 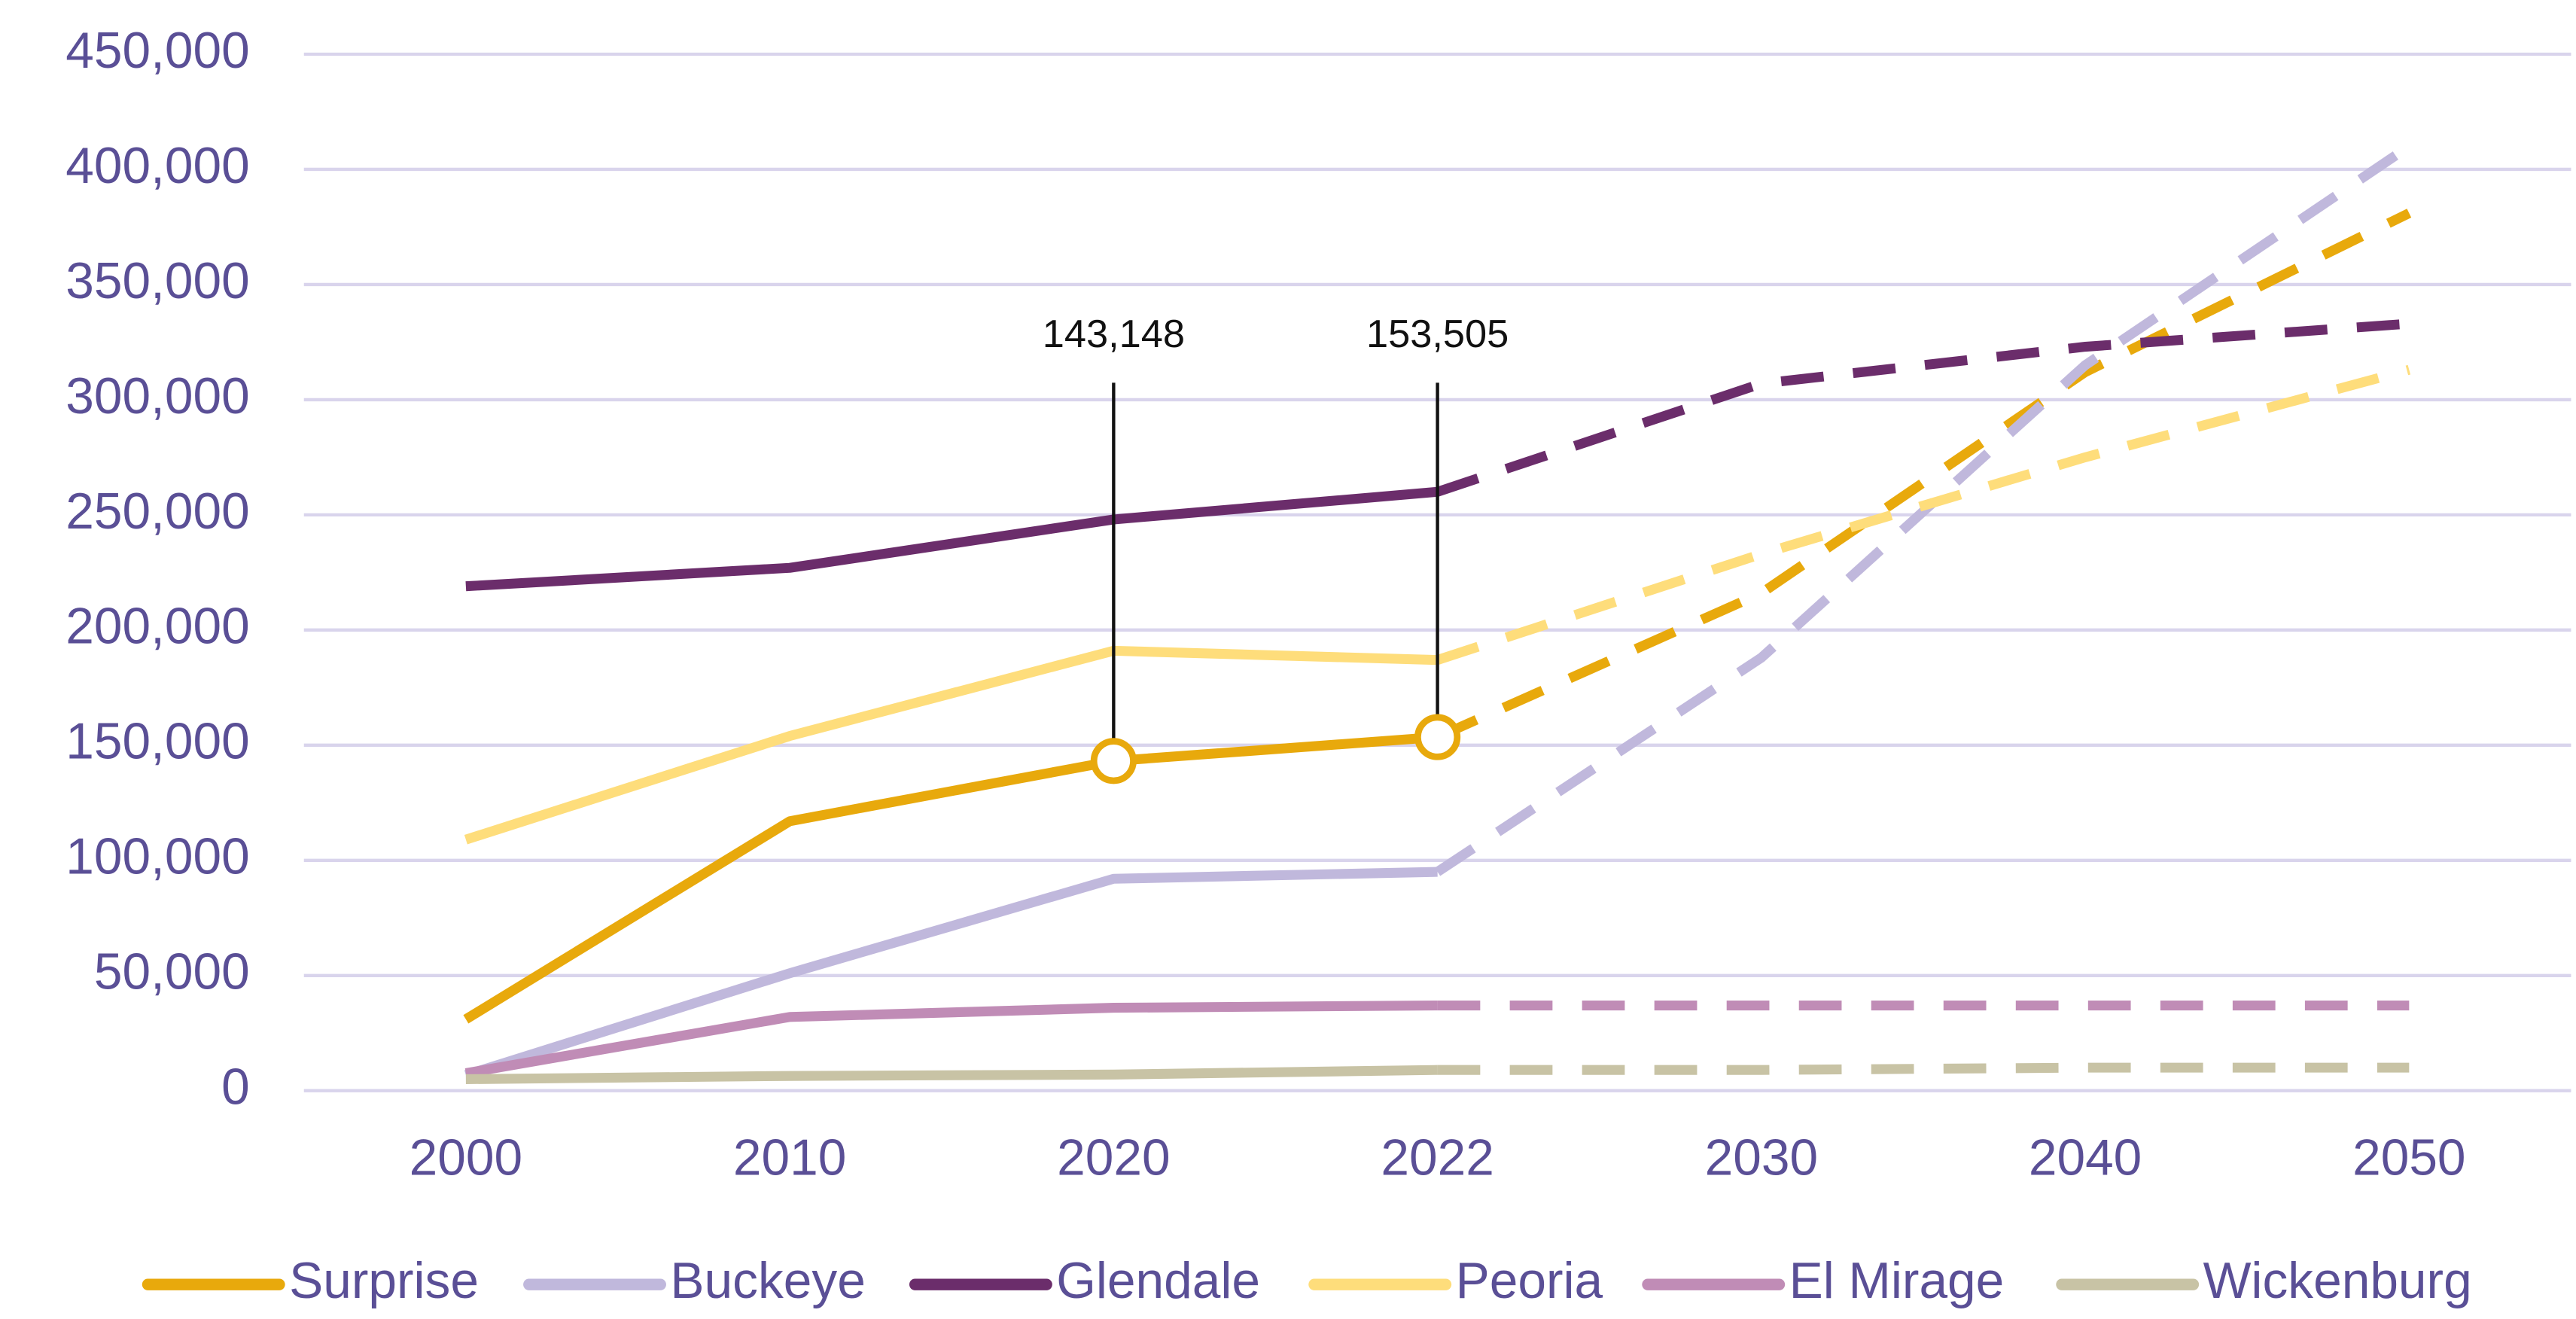 What do you see at coordinates (172, 972) in the screenshot?
I see `y-tick-label: 50,000` at bounding box center [172, 972].